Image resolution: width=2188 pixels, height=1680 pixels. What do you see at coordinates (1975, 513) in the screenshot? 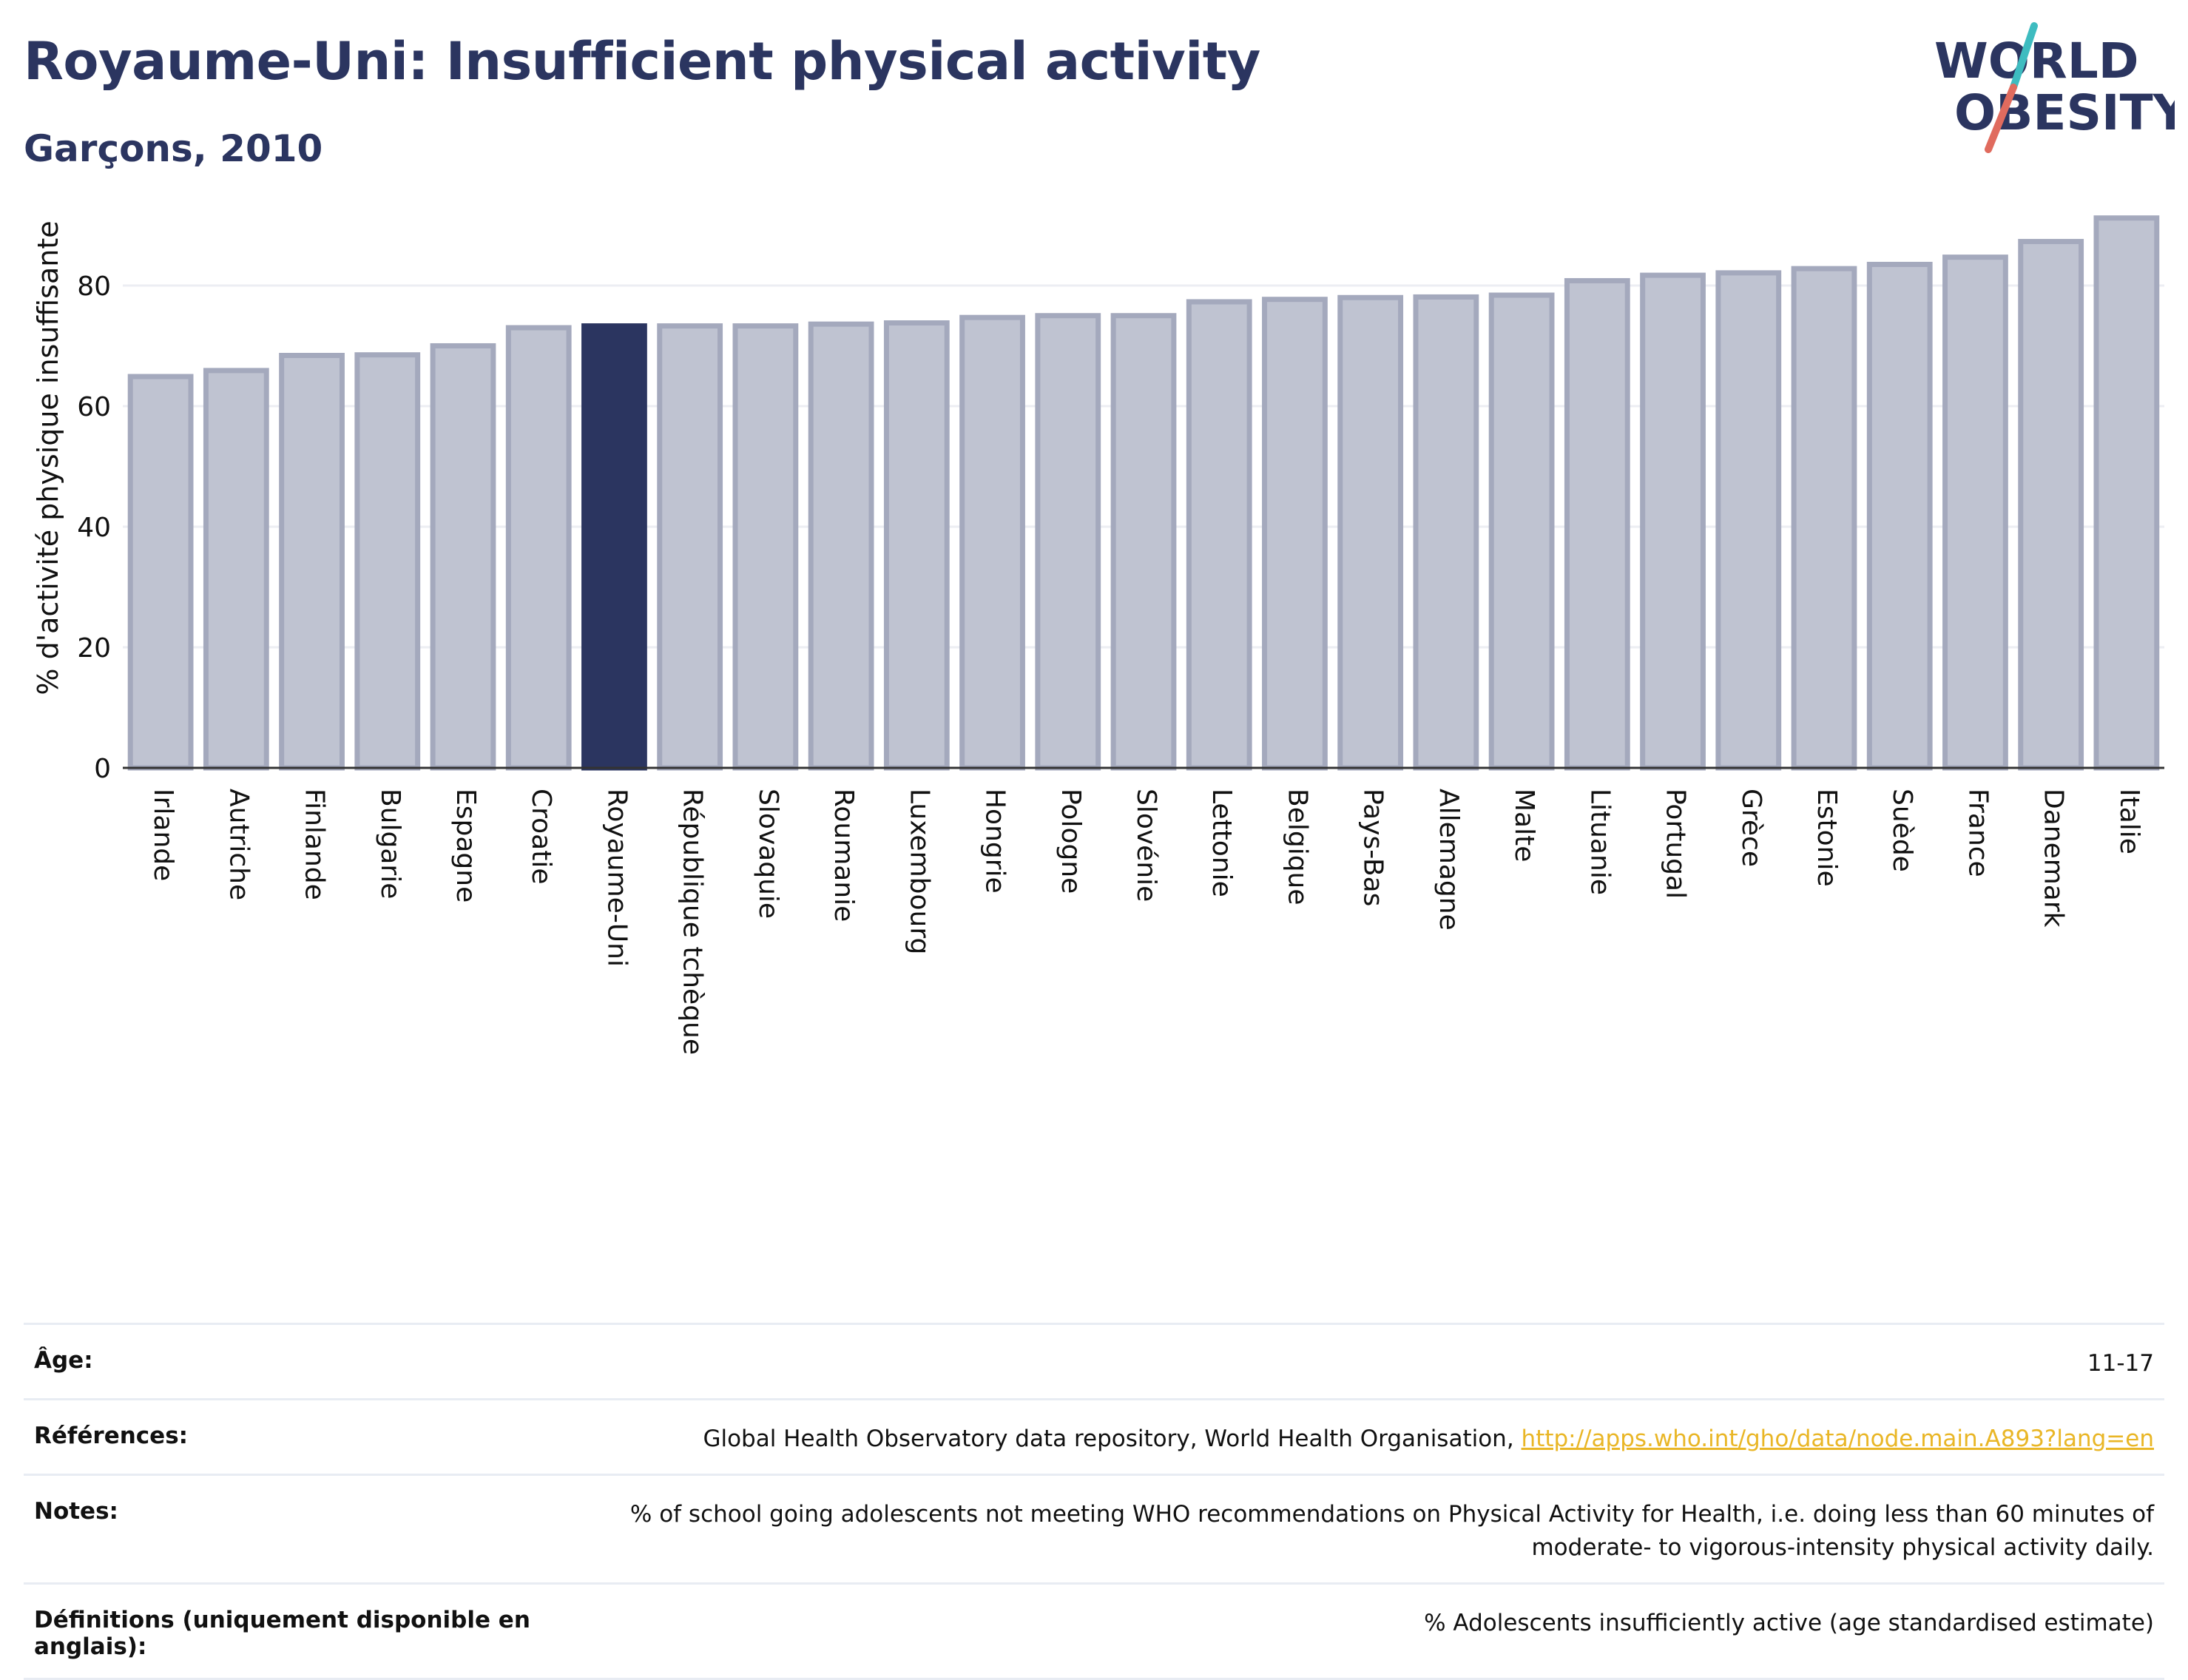
I see `bar-France` at bounding box center [1975, 513].